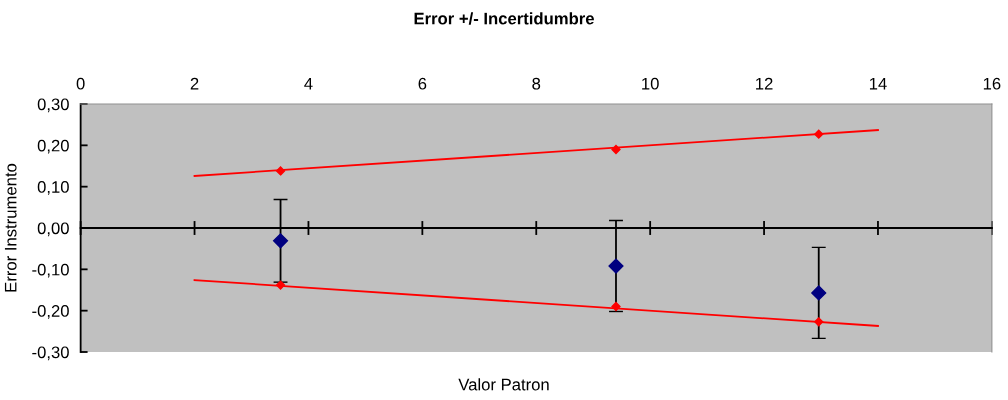  What do you see at coordinates (50, 270) in the screenshot?
I see `y-tick-label: -0,10` at bounding box center [50, 270].